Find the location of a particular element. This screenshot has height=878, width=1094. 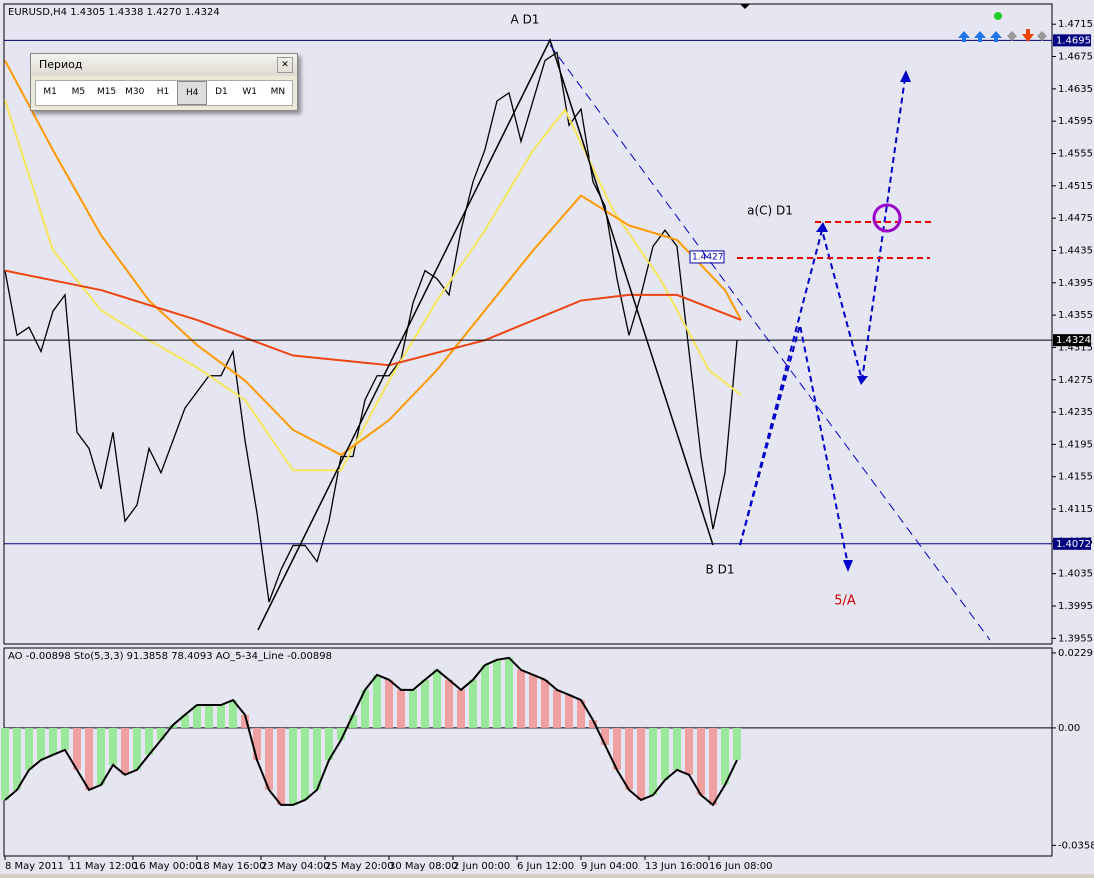

y-tick-label: 1.3995 is located at coordinates (1075, 606).